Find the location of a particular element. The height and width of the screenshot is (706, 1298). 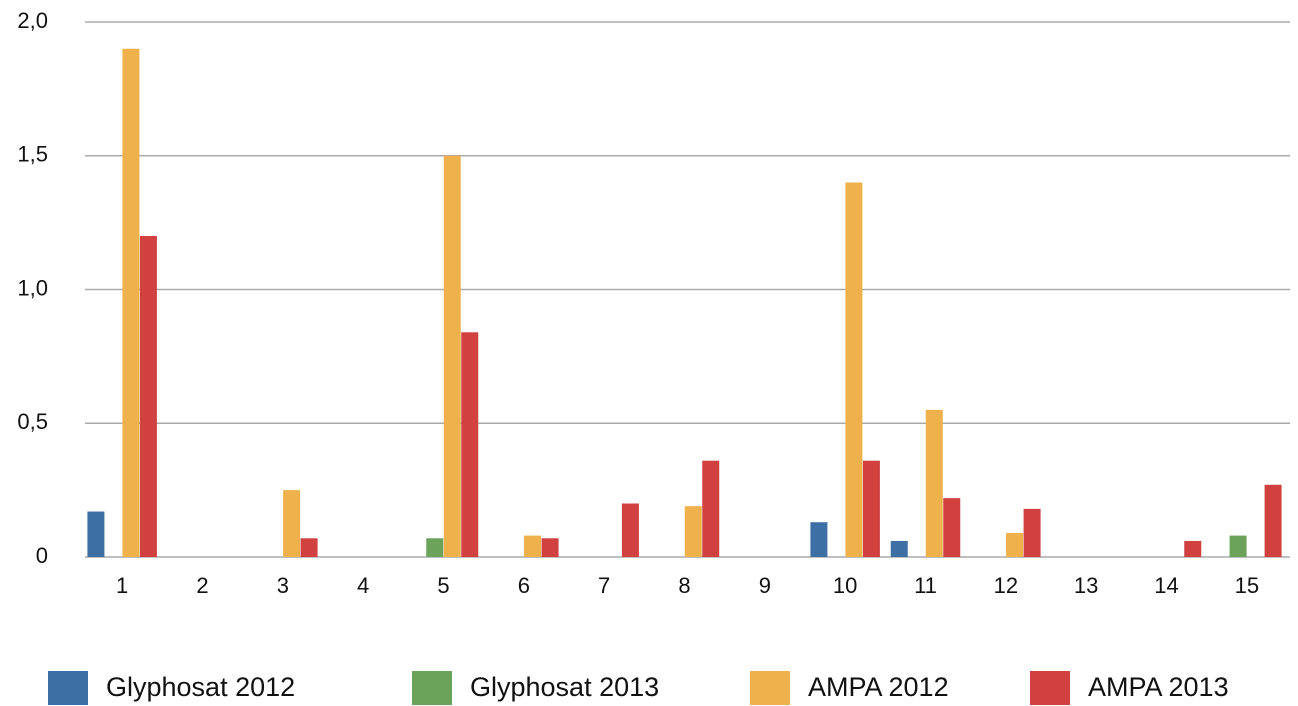

x-tick-label: 3 is located at coordinates (283, 585).